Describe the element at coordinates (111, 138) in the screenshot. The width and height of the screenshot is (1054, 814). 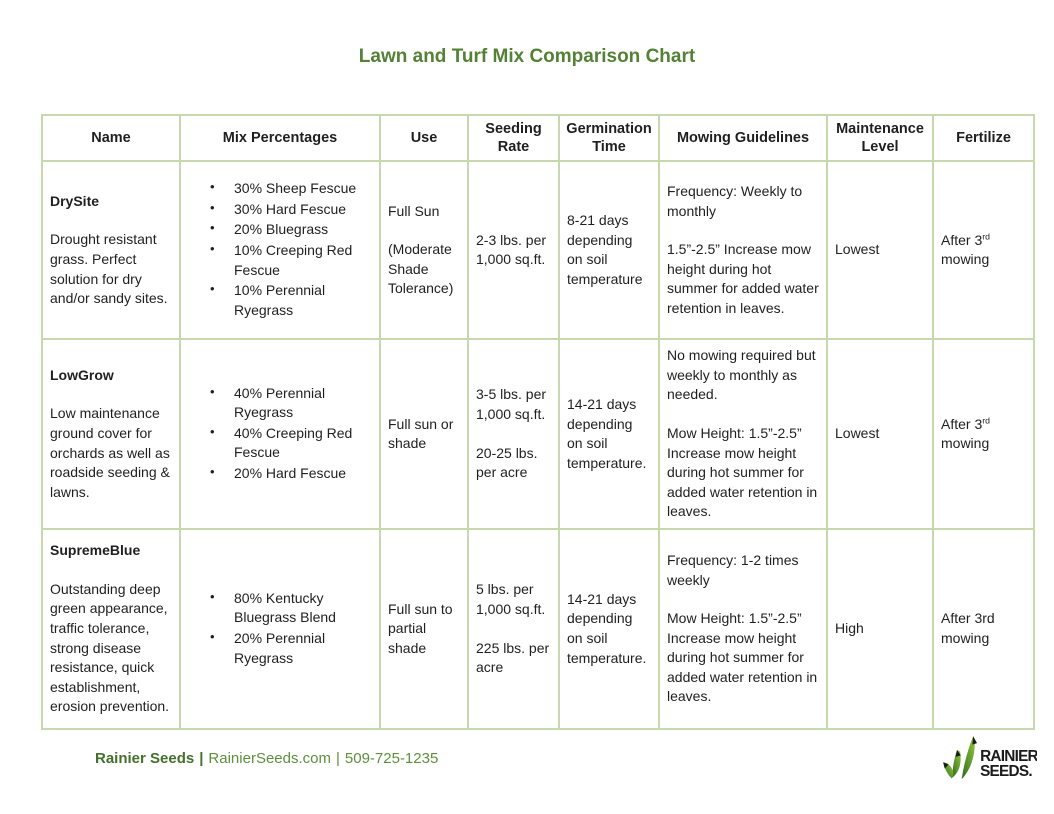
I see `column-header-name: Name` at that location.